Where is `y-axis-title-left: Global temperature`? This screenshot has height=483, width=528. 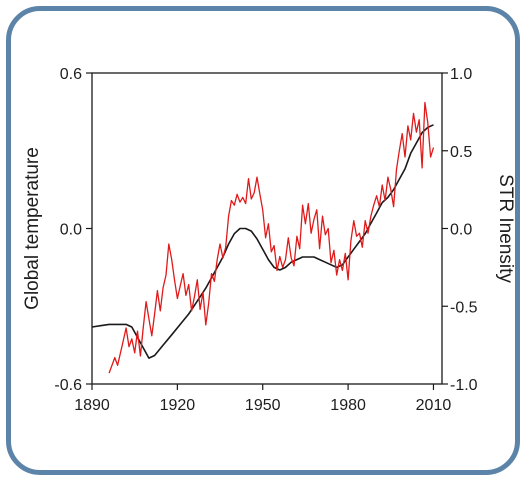
y-axis-title-left: Global temperature is located at coordinates (32, 228).